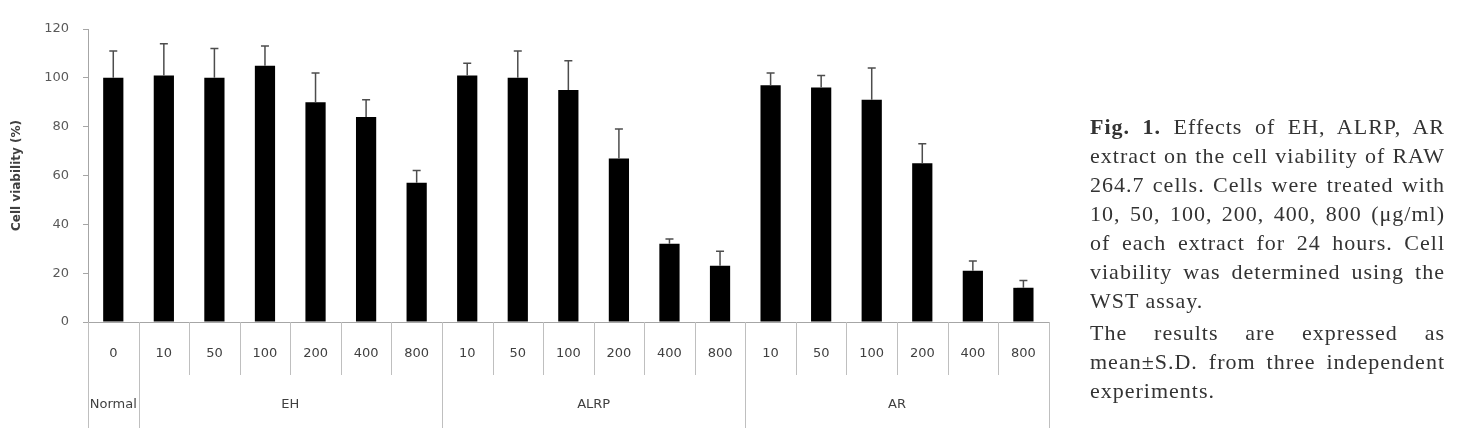 This screenshot has width=1459, height=442. I want to click on y-tick-label: 80, so click(60, 126).